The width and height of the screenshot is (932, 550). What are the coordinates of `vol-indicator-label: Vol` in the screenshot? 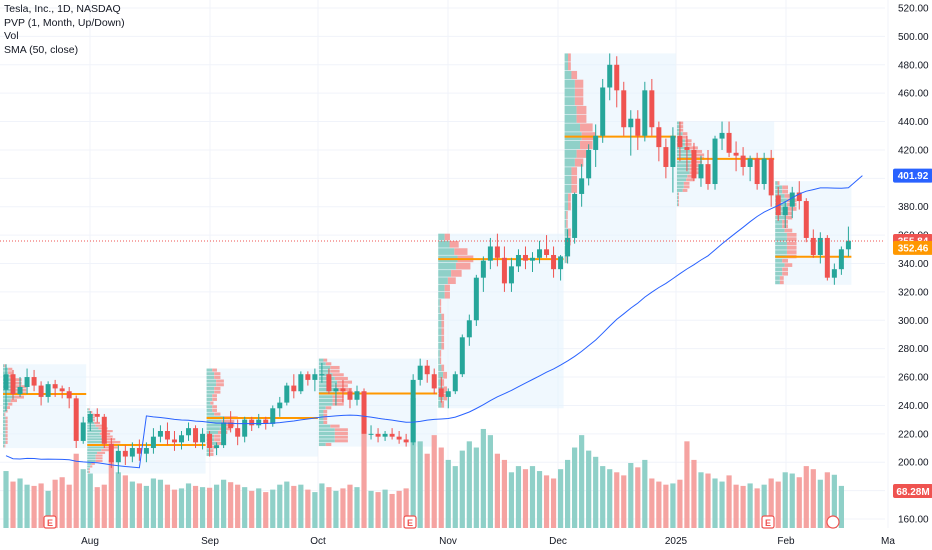 It's located at (11, 36).